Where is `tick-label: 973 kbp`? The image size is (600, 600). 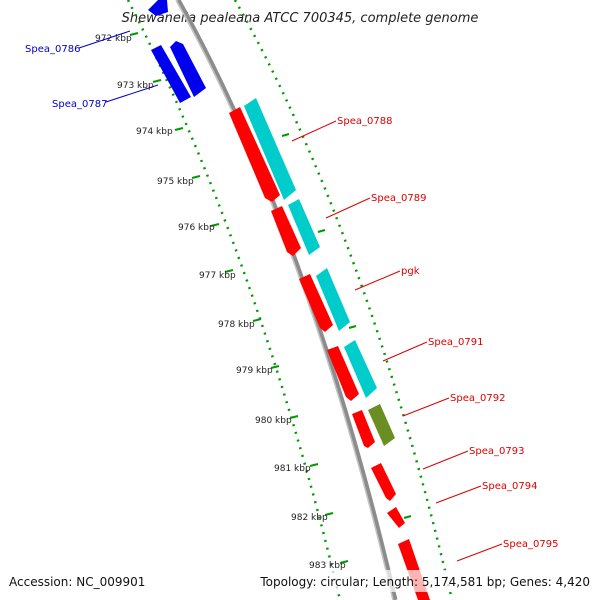
tick-label: 973 kbp is located at coordinates (135, 86).